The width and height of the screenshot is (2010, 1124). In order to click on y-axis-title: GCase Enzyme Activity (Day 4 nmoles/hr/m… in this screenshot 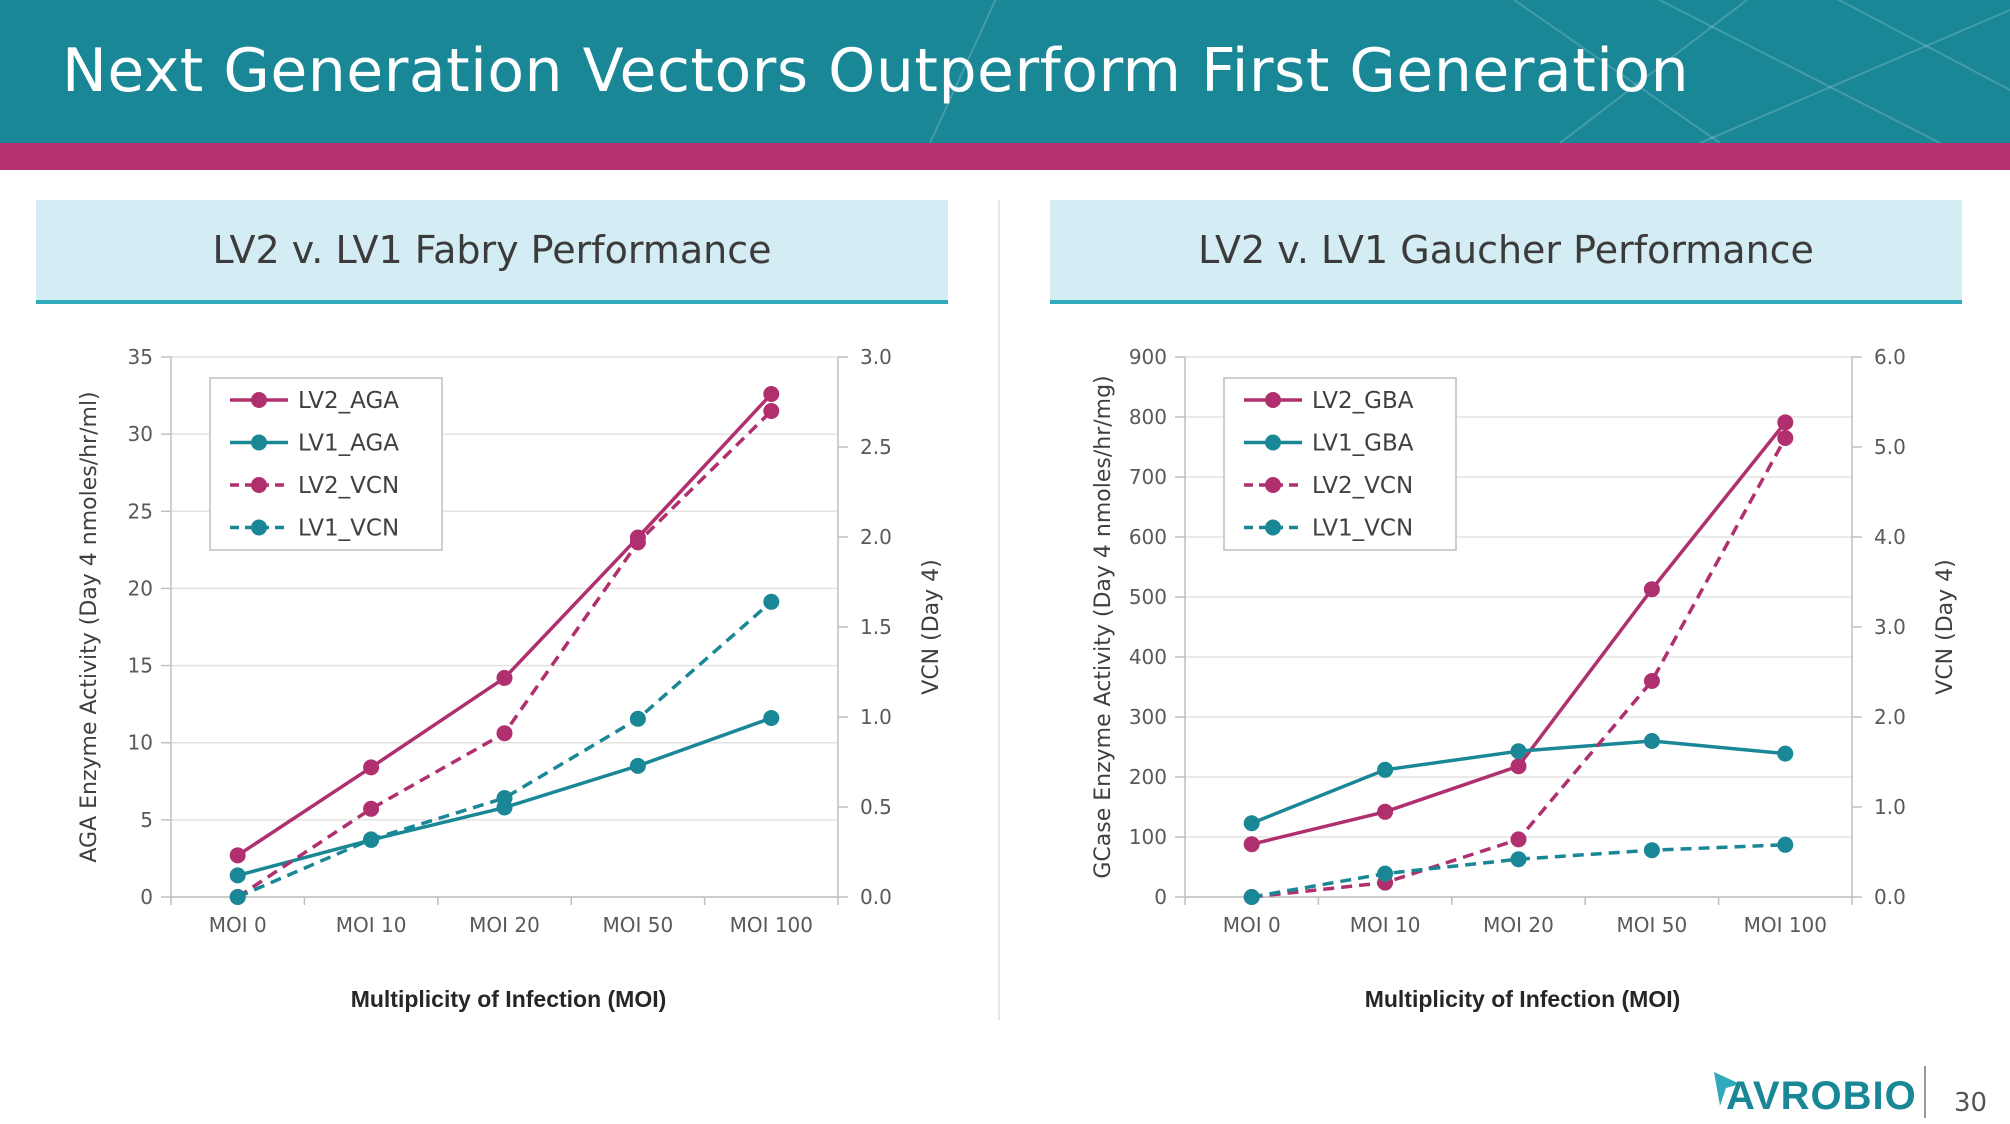, I will do `click(1103, 626)`.